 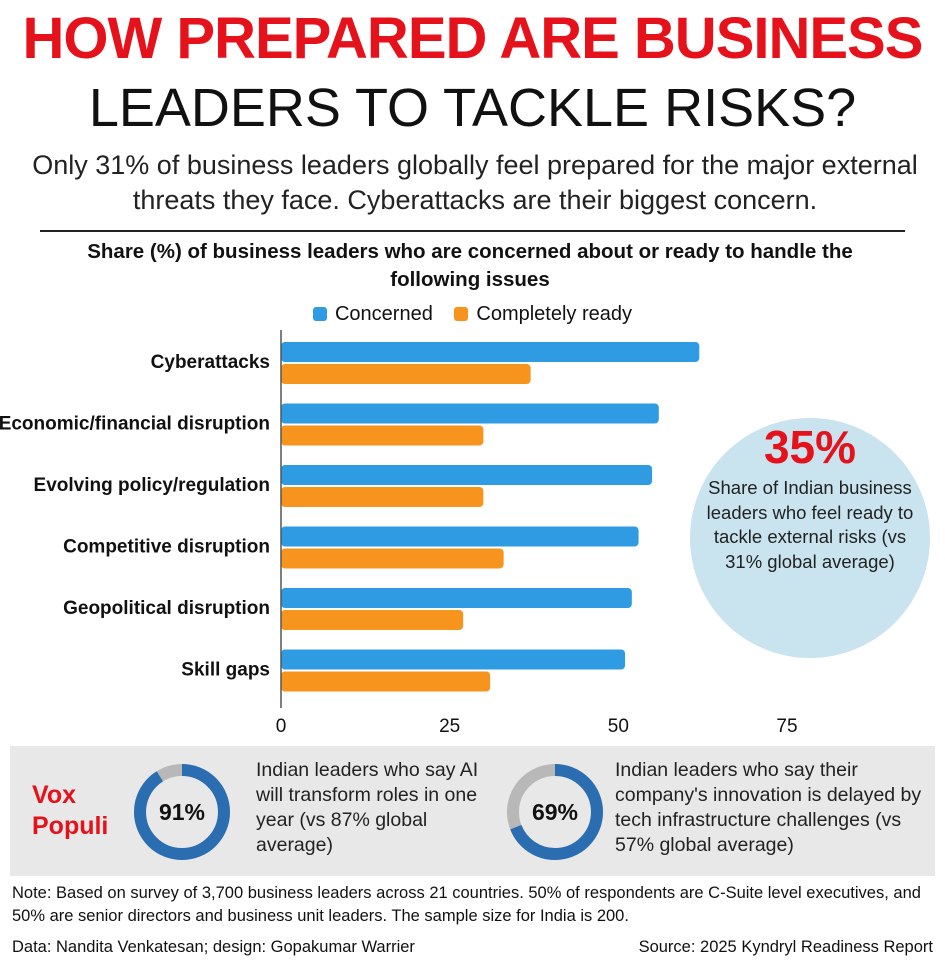 I want to click on donut-ring-ai-roles, so click(x=182, y=812).